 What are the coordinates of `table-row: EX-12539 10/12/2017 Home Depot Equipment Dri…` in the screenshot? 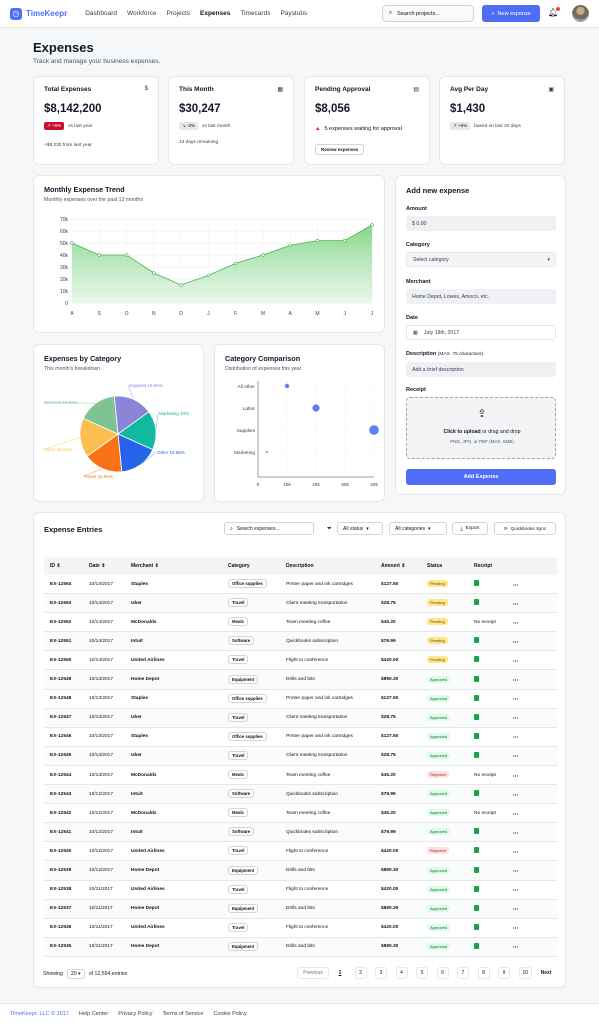 It's located at (300, 871).